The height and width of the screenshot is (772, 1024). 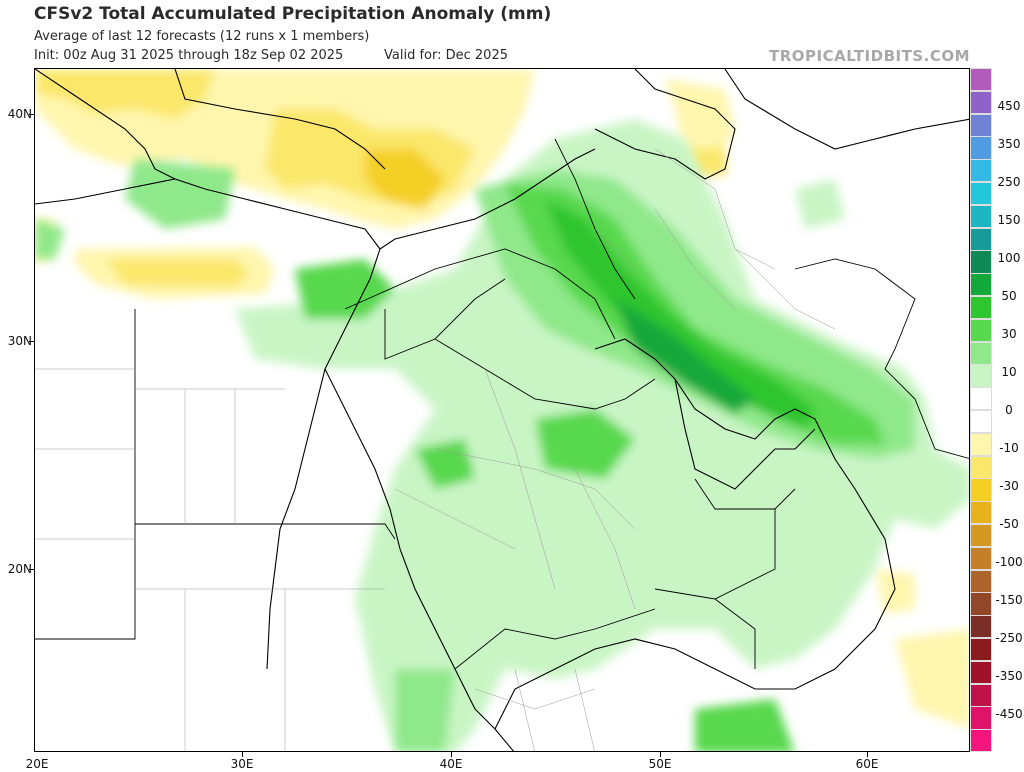 What do you see at coordinates (1009, 562) in the screenshot?
I see `colorbar-tick-label: -100` at bounding box center [1009, 562].